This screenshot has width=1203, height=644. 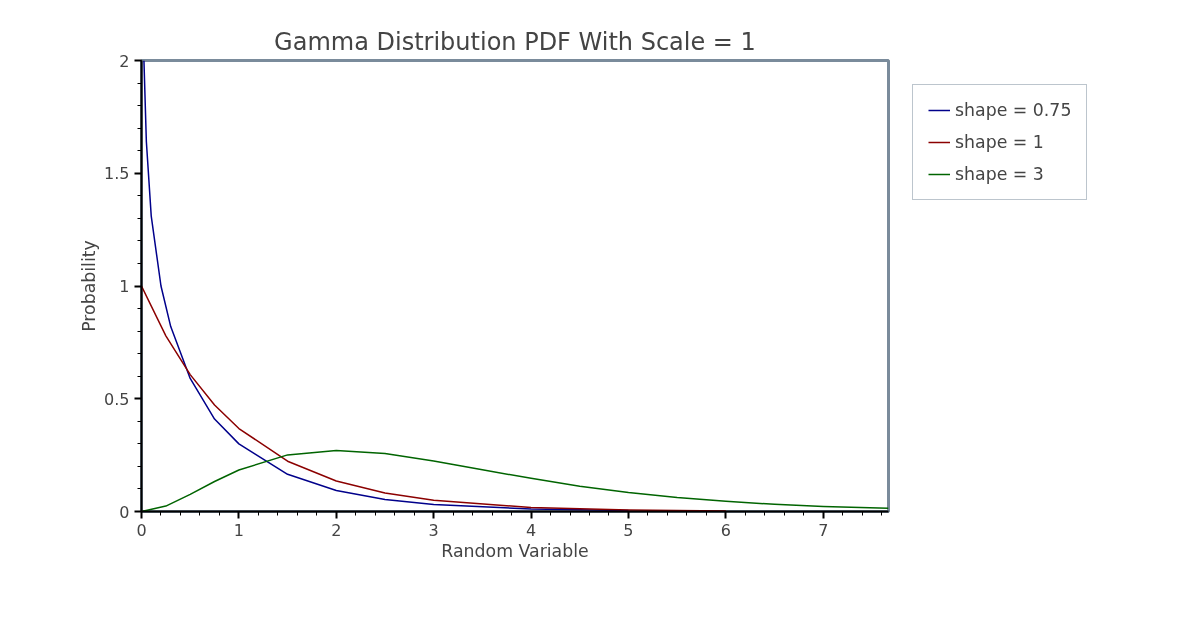 What do you see at coordinates (124, 286) in the screenshot?
I see `y-tick-label: 1` at bounding box center [124, 286].